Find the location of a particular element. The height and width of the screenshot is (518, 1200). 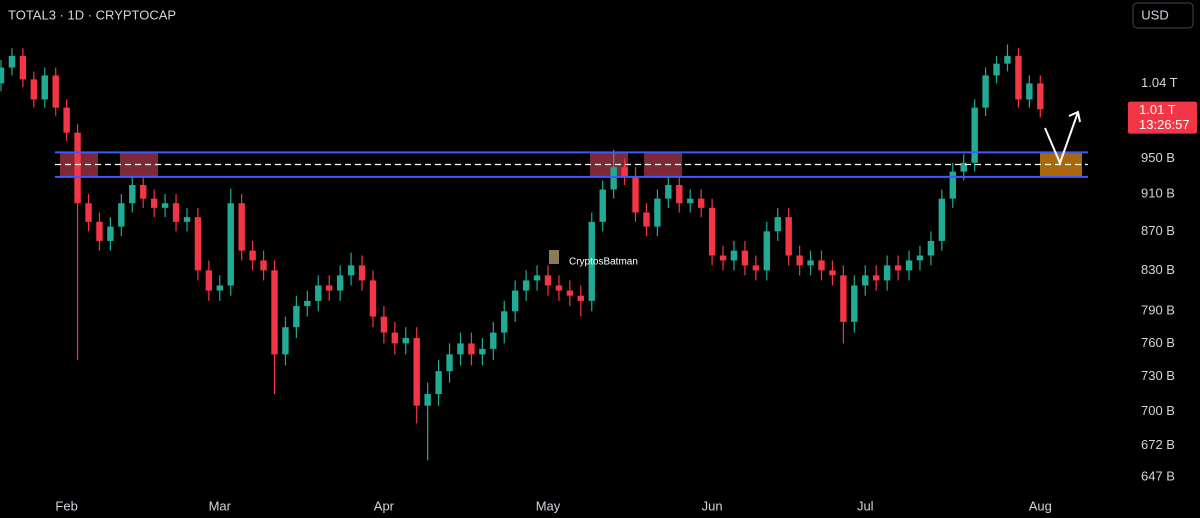

watermark: CryptosBatman is located at coordinates (603, 262).